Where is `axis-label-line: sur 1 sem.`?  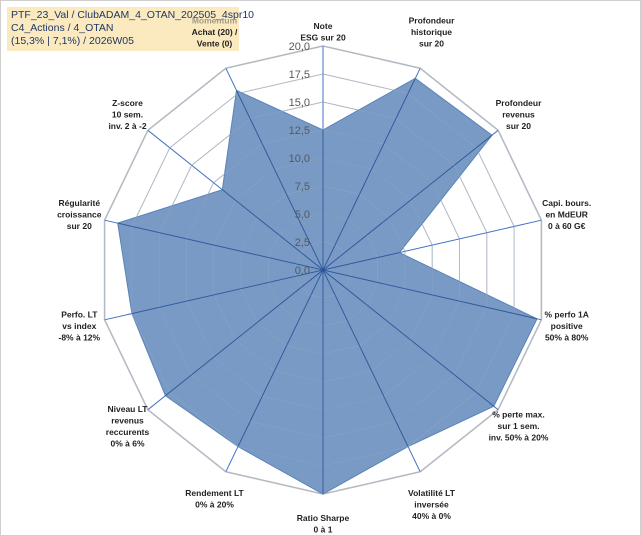
axis-label-line: sur 1 sem. is located at coordinates (518, 426).